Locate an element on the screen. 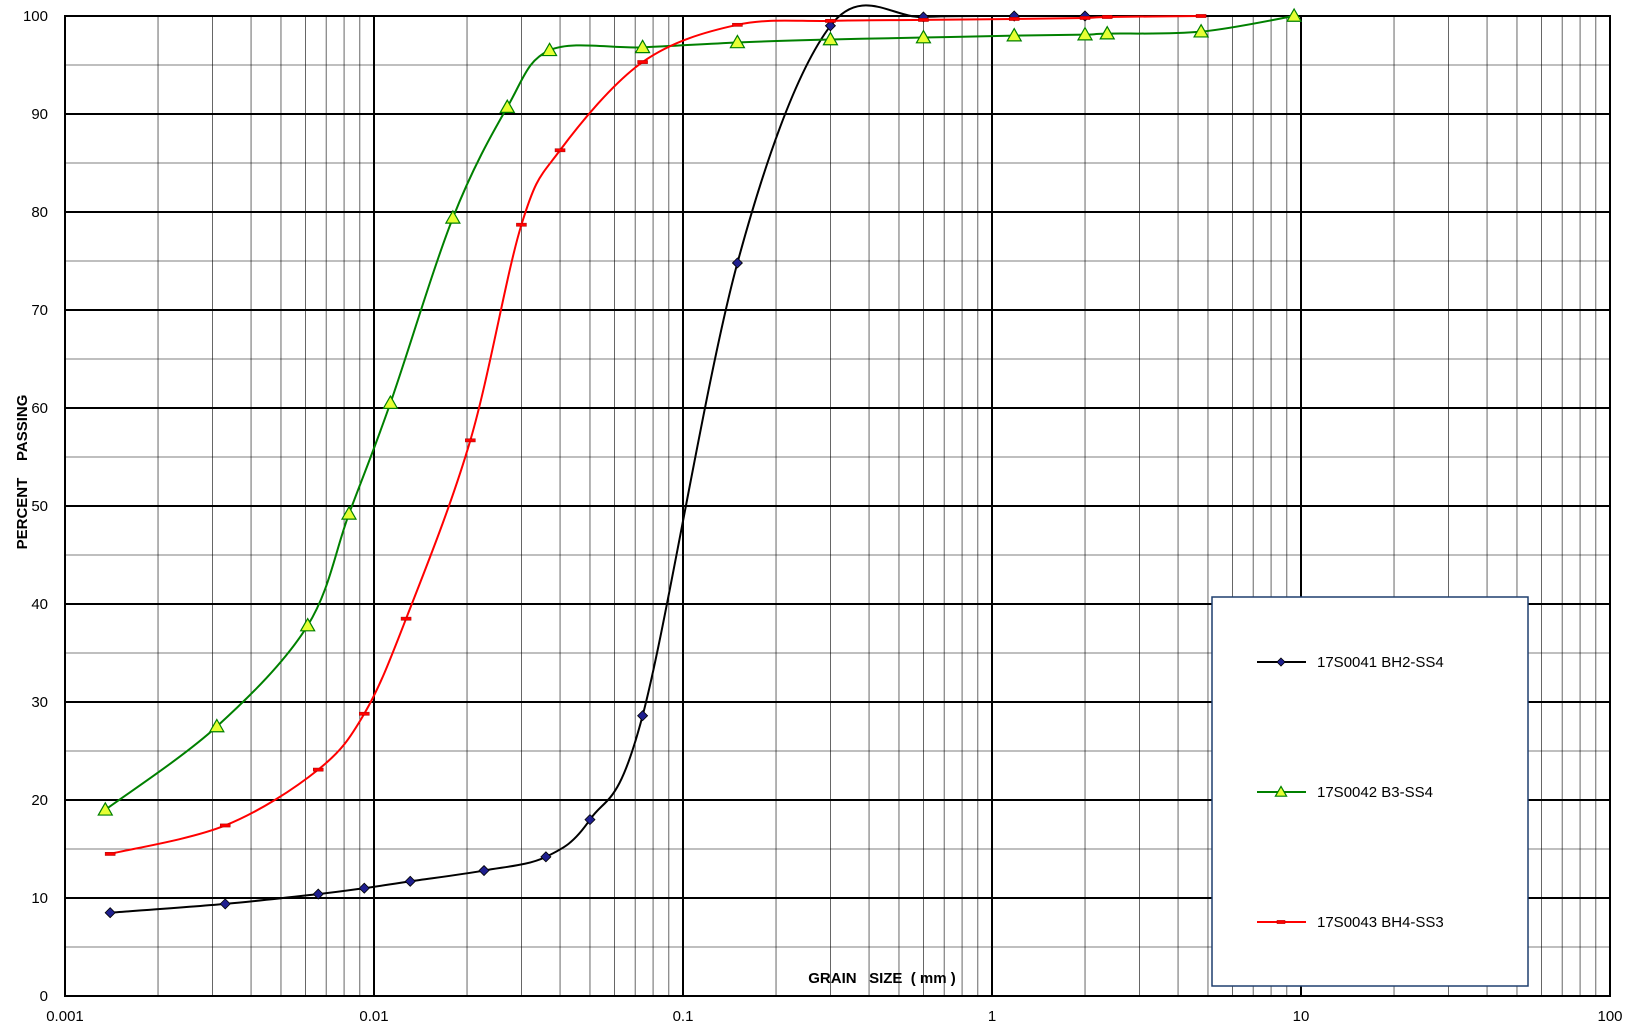 The height and width of the screenshot is (1031, 1631). y-tick-label: 30 is located at coordinates (39, 702).